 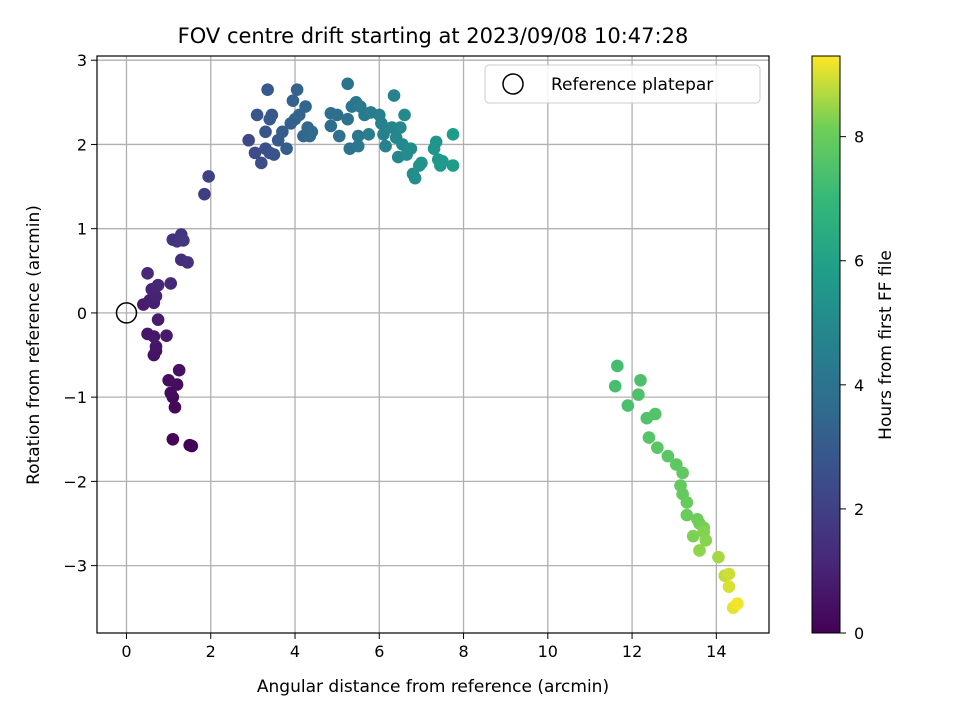 I want to click on legend: Reference platepar, so click(x=622, y=84).